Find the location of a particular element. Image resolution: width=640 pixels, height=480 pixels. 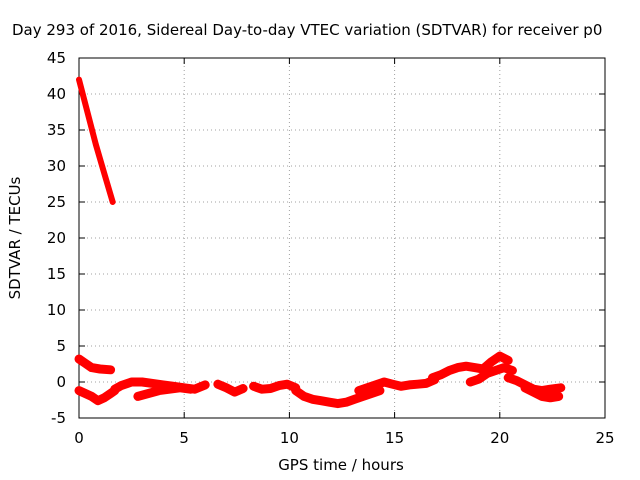

y-tick-label: 5 is located at coordinates (61, 346).